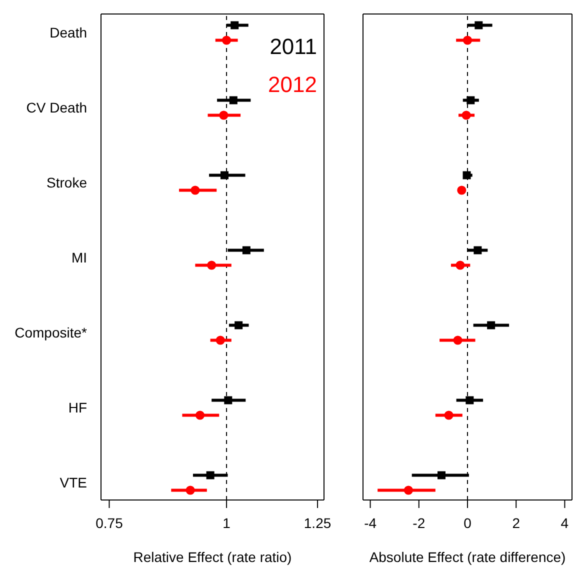 This screenshot has height=574, width=581. Describe the element at coordinates (292, 85) in the screenshot. I see `series-label: 2012` at that location.